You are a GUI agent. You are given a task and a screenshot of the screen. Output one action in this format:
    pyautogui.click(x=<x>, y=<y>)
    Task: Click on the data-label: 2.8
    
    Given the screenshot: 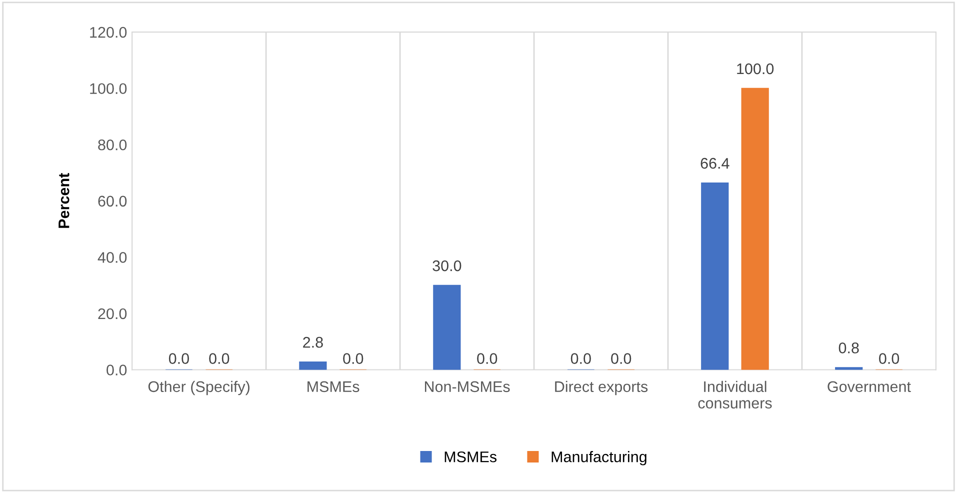 What is the action you would take?
    pyautogui.click(x=313, y=342)
    